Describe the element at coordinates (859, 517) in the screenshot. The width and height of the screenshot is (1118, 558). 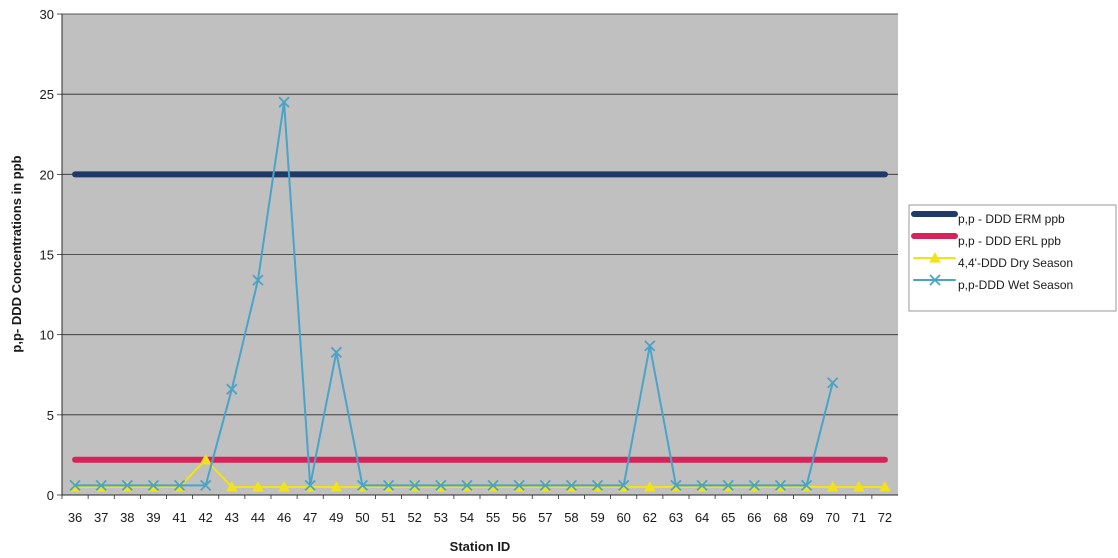
I see `x-tick-label: 71` at that location.